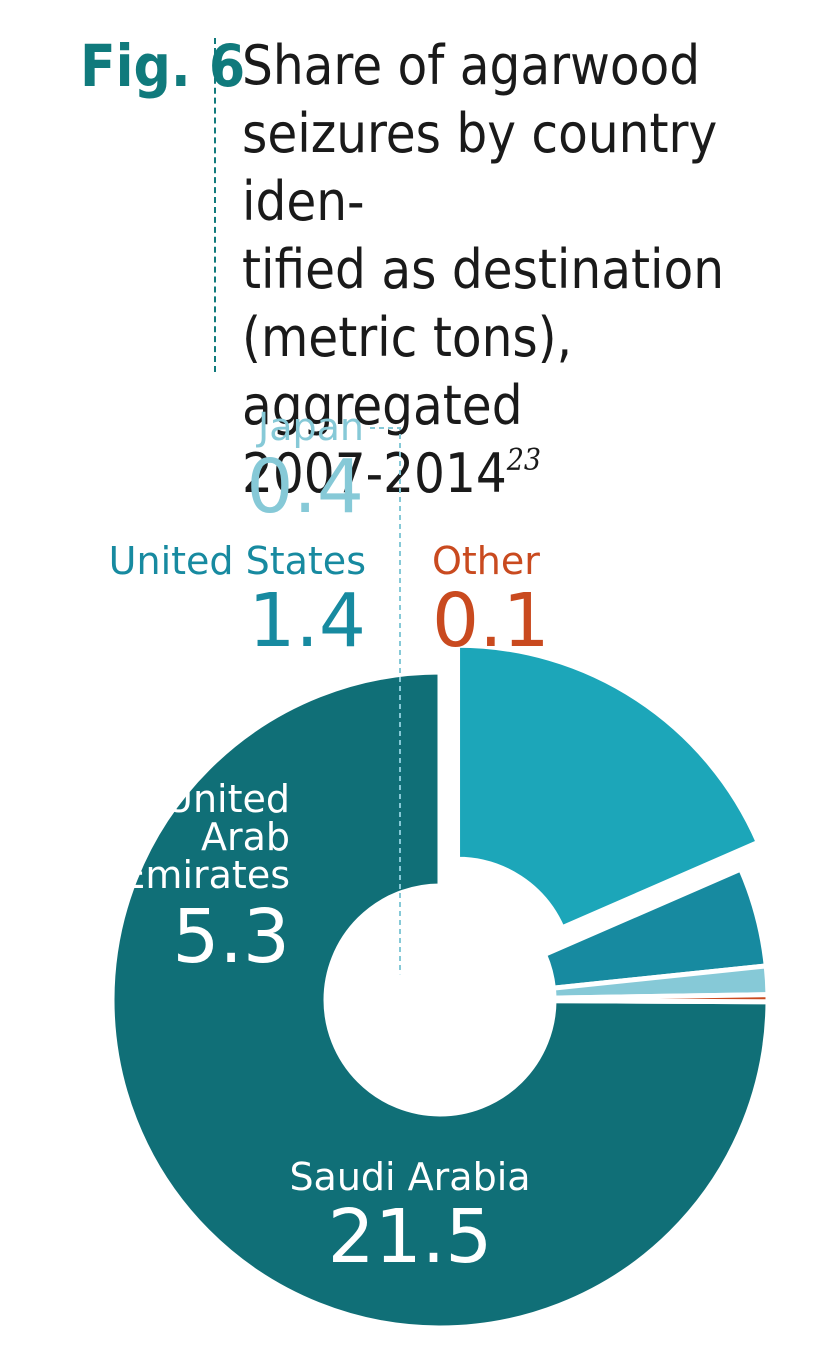  Describe the element at coordinates (608, 787) in the screenshot. I see `slice-united-arab-emirates` at that location.